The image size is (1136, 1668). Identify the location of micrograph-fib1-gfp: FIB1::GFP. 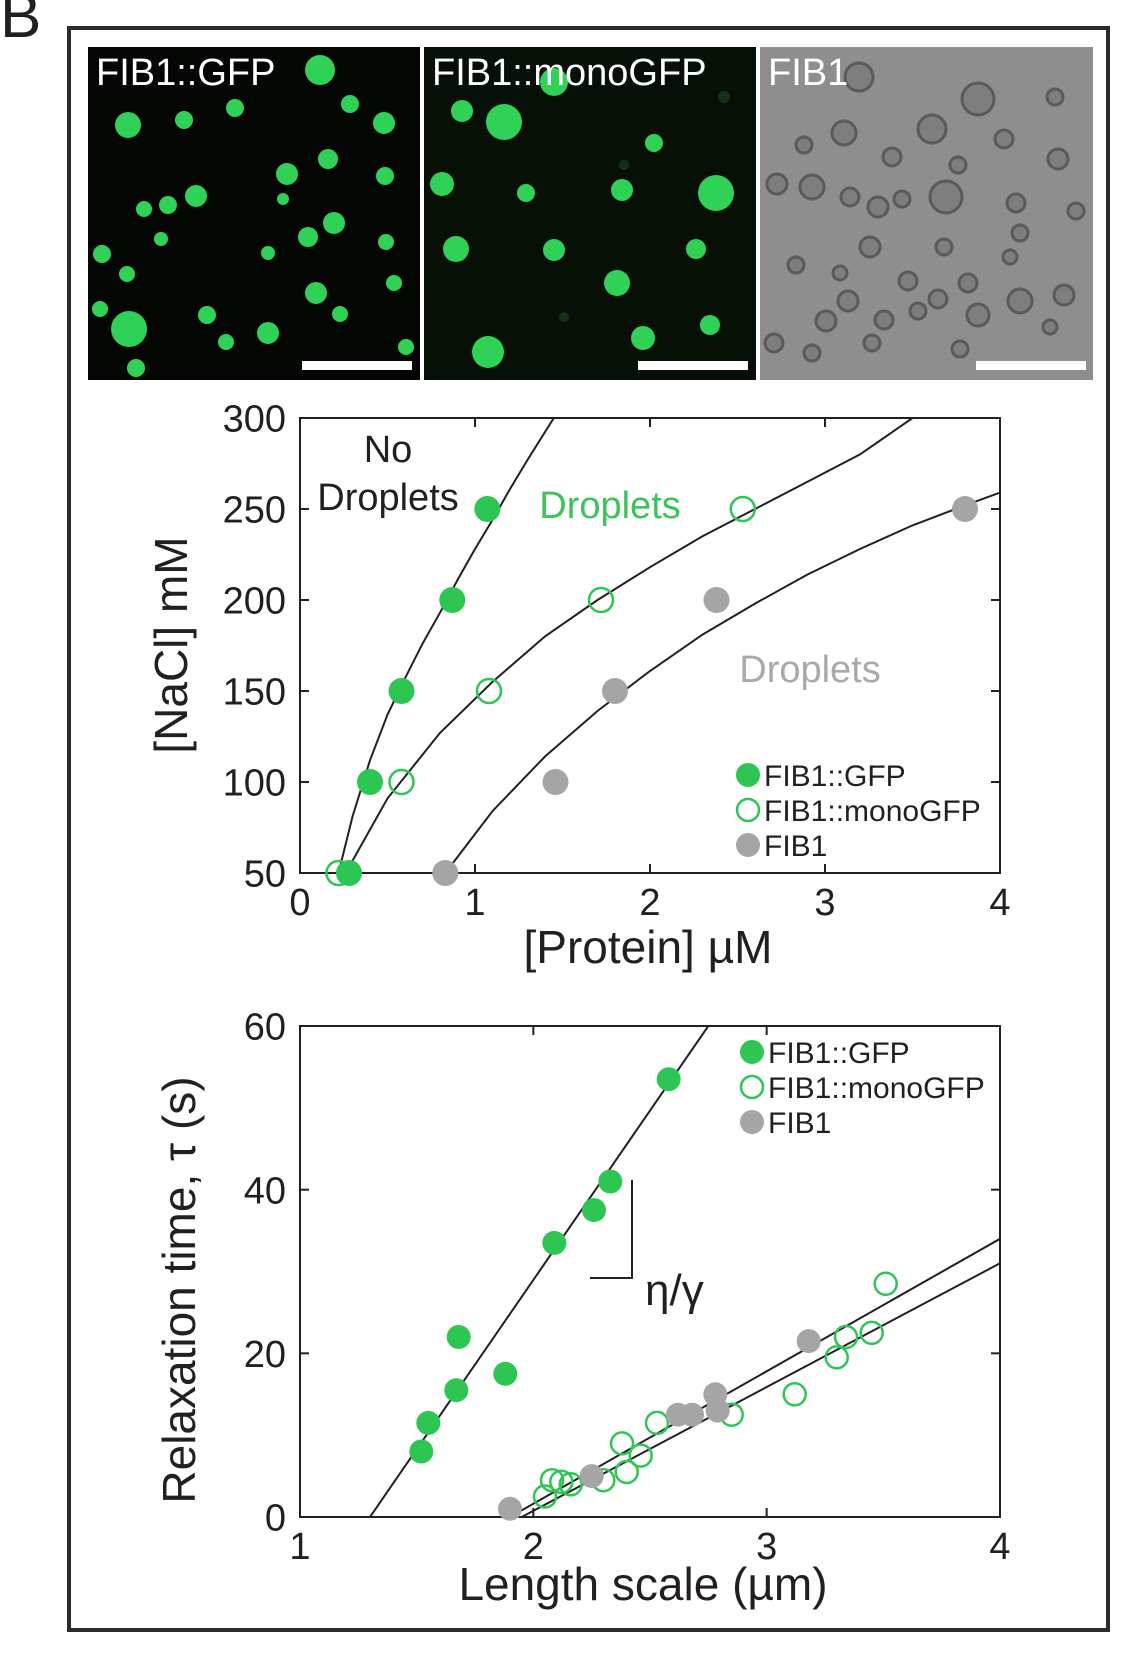
(254, 213).